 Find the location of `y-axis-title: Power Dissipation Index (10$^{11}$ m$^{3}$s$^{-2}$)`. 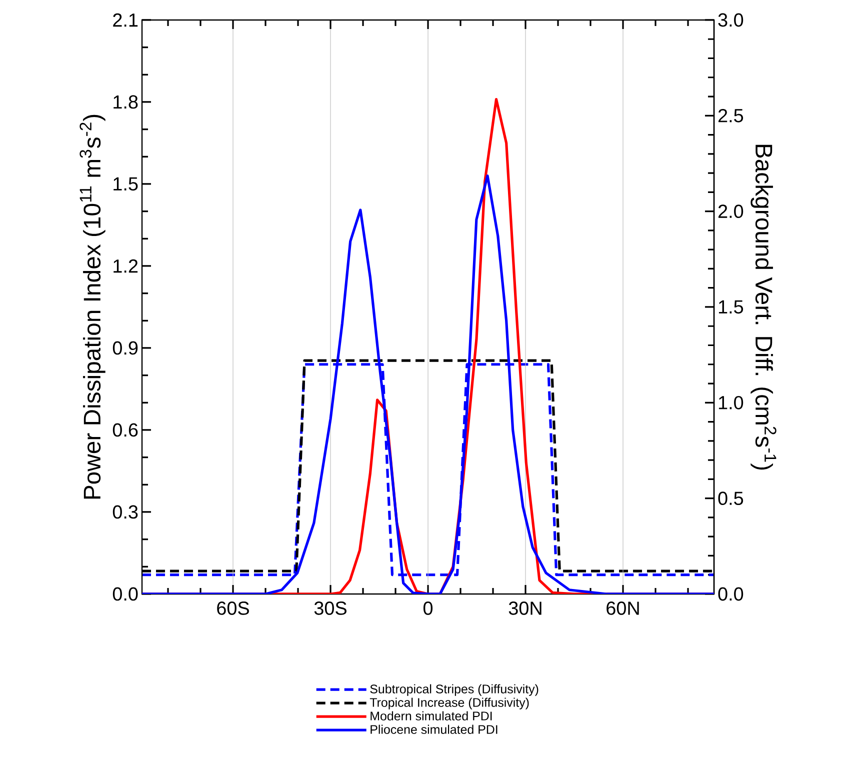

y-axis-title: Power Dissipation Index (10$^{11}$ m$^{3}$s$^{-2}$) is located at coordinates (93, 306).